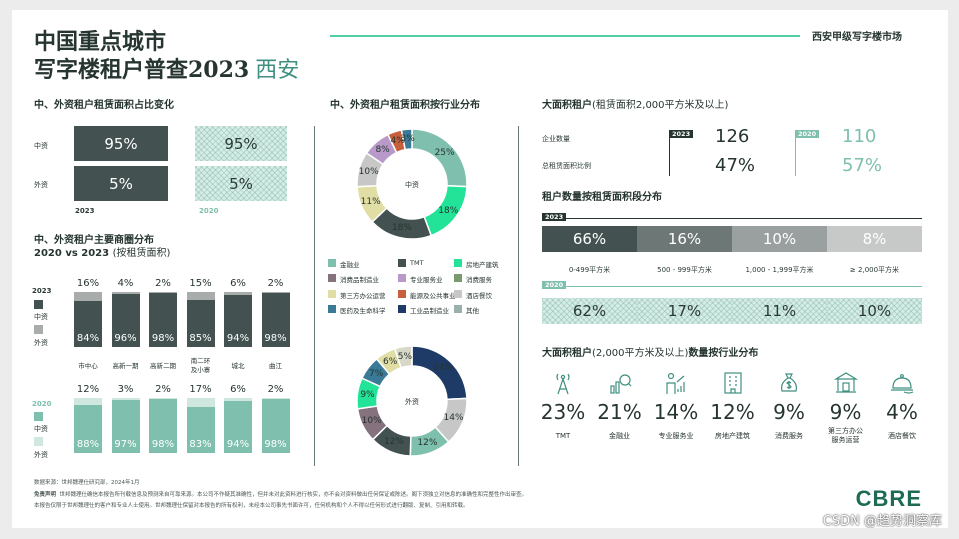  What do you see at coordinates (141, 253) in the screenshot?
I see `district-title-note: (按租赁面积)` at bounding box center [141, 253].